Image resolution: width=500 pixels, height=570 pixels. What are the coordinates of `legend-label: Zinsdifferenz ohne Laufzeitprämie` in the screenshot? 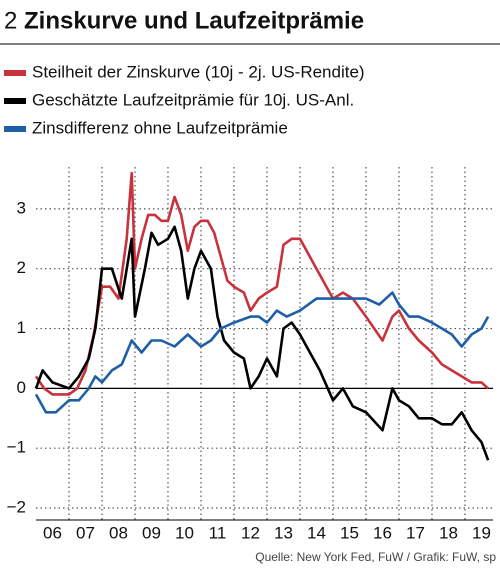 It's located at (160, 127).